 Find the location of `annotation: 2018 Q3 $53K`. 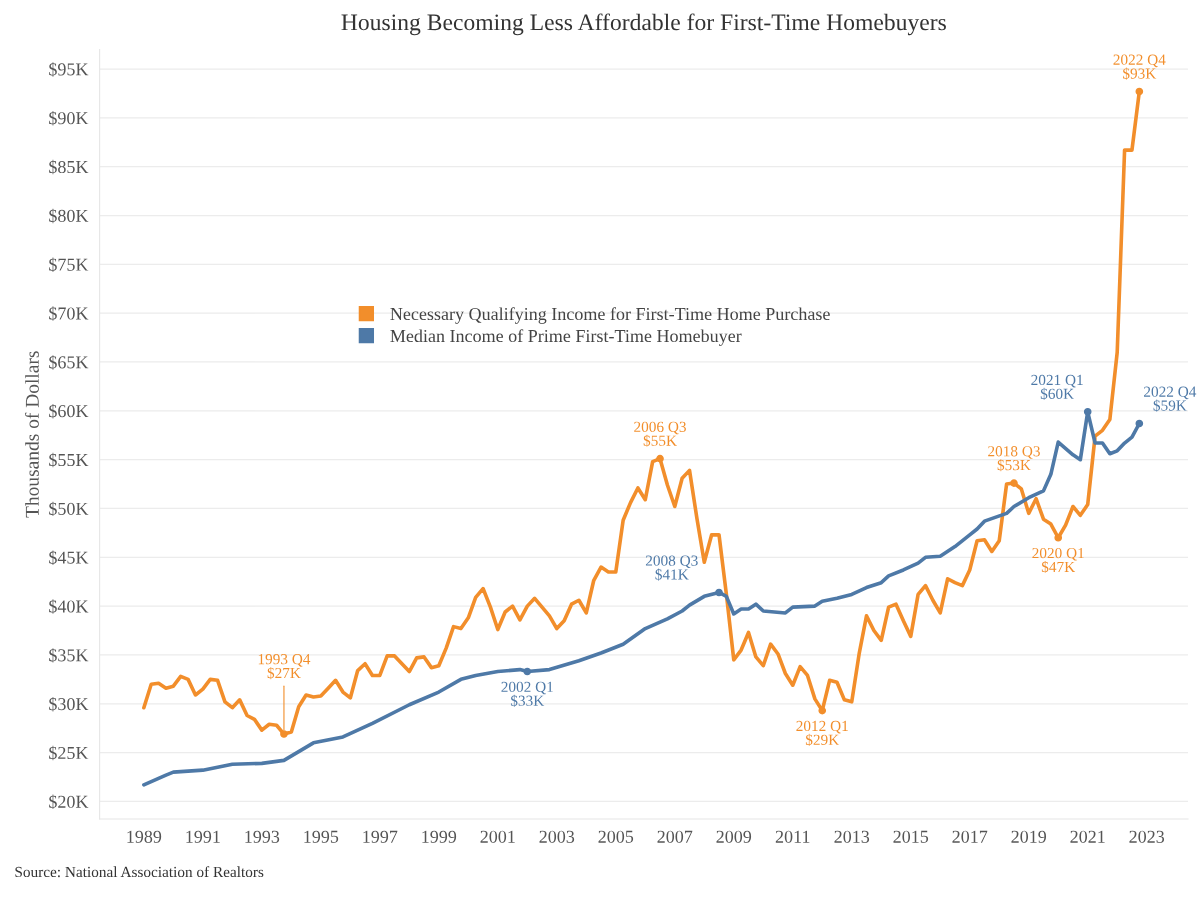

annotation: 2018 Q3 $53K is located at coordinates (1014, 459).